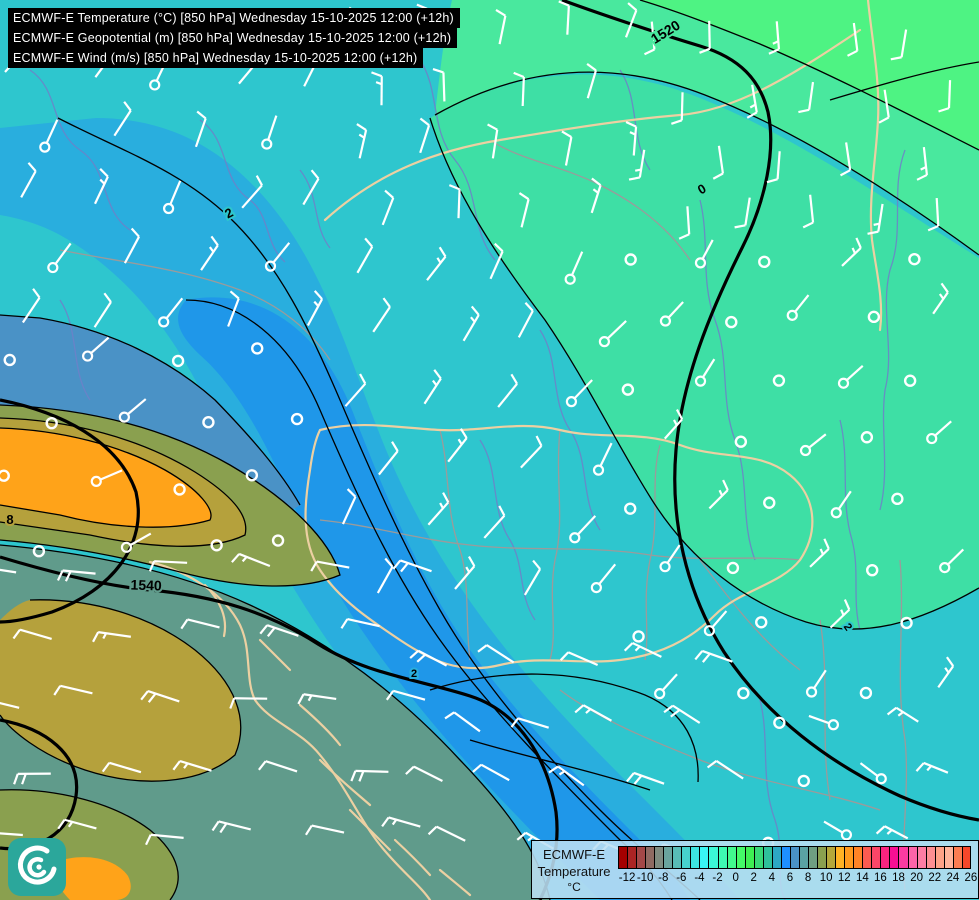 Image resolution: width=979 pixels, height=900 pixels. What do you see at coordinates (753, 878) in the screenshot?
I see `legend-tick-label: 2` at bounding box center [753, 878].